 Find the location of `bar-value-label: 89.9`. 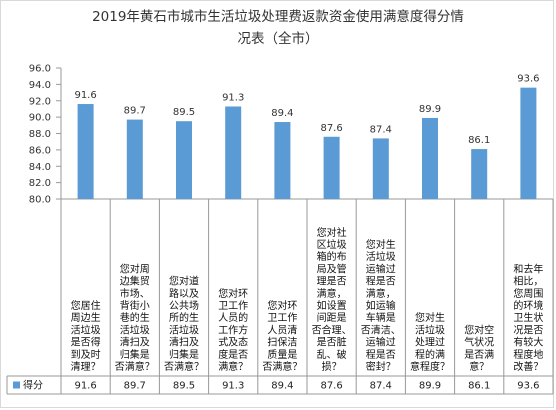

bar-value-label: 89.9 is located at coordinates (430, 109).